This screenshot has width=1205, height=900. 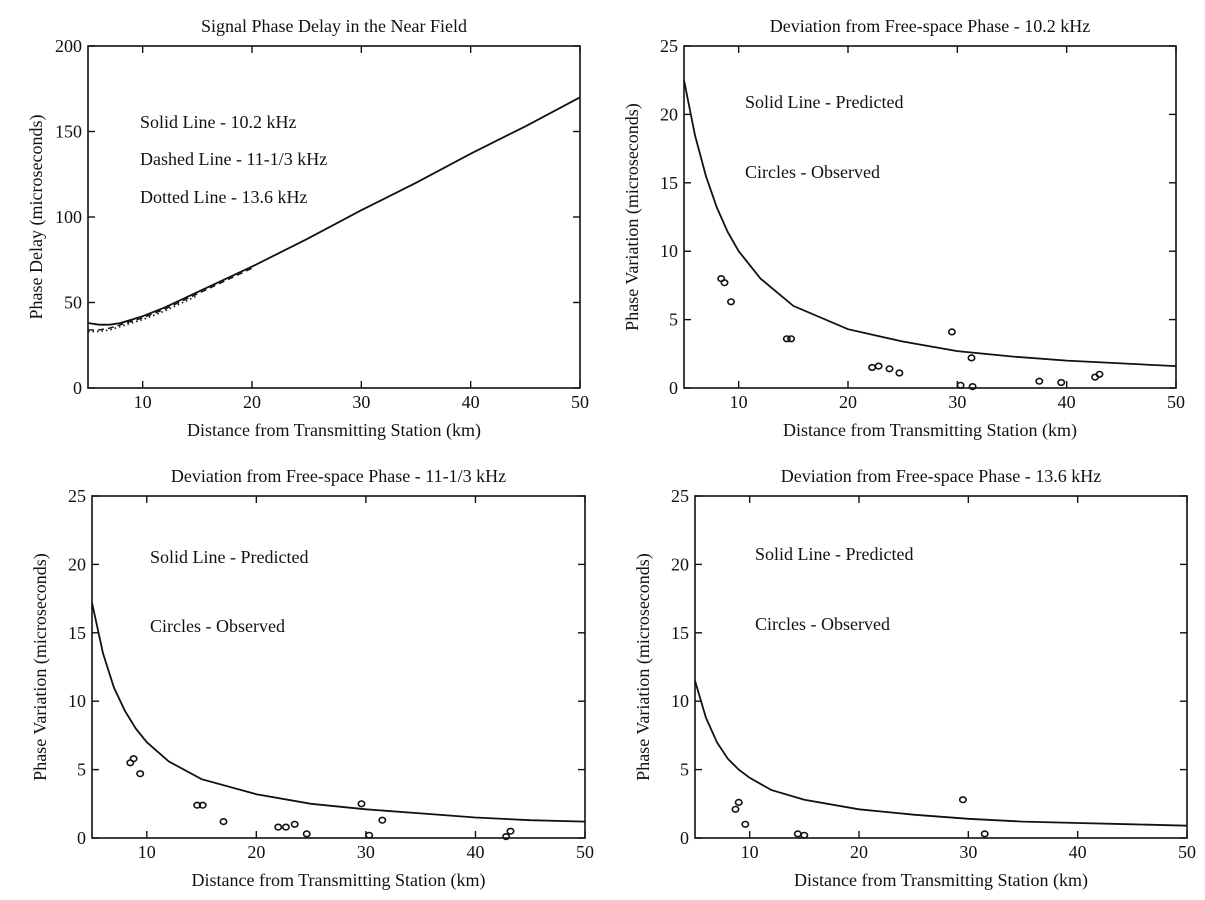 I want to click on y-tick-label: 200, so click(x=68, y=46).